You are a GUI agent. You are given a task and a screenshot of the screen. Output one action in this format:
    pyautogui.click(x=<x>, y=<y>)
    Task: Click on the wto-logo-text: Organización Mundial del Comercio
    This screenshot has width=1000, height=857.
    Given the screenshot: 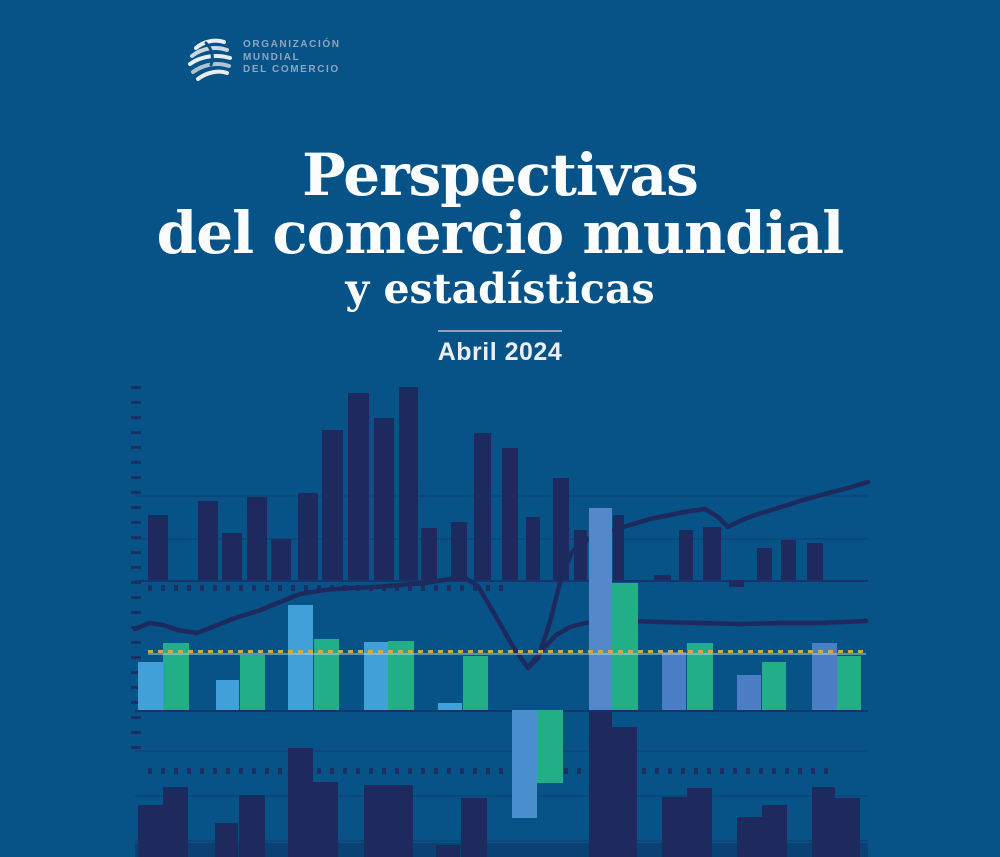 What is the action you would take?
    pyautogui.click(x=292, y=58)
    